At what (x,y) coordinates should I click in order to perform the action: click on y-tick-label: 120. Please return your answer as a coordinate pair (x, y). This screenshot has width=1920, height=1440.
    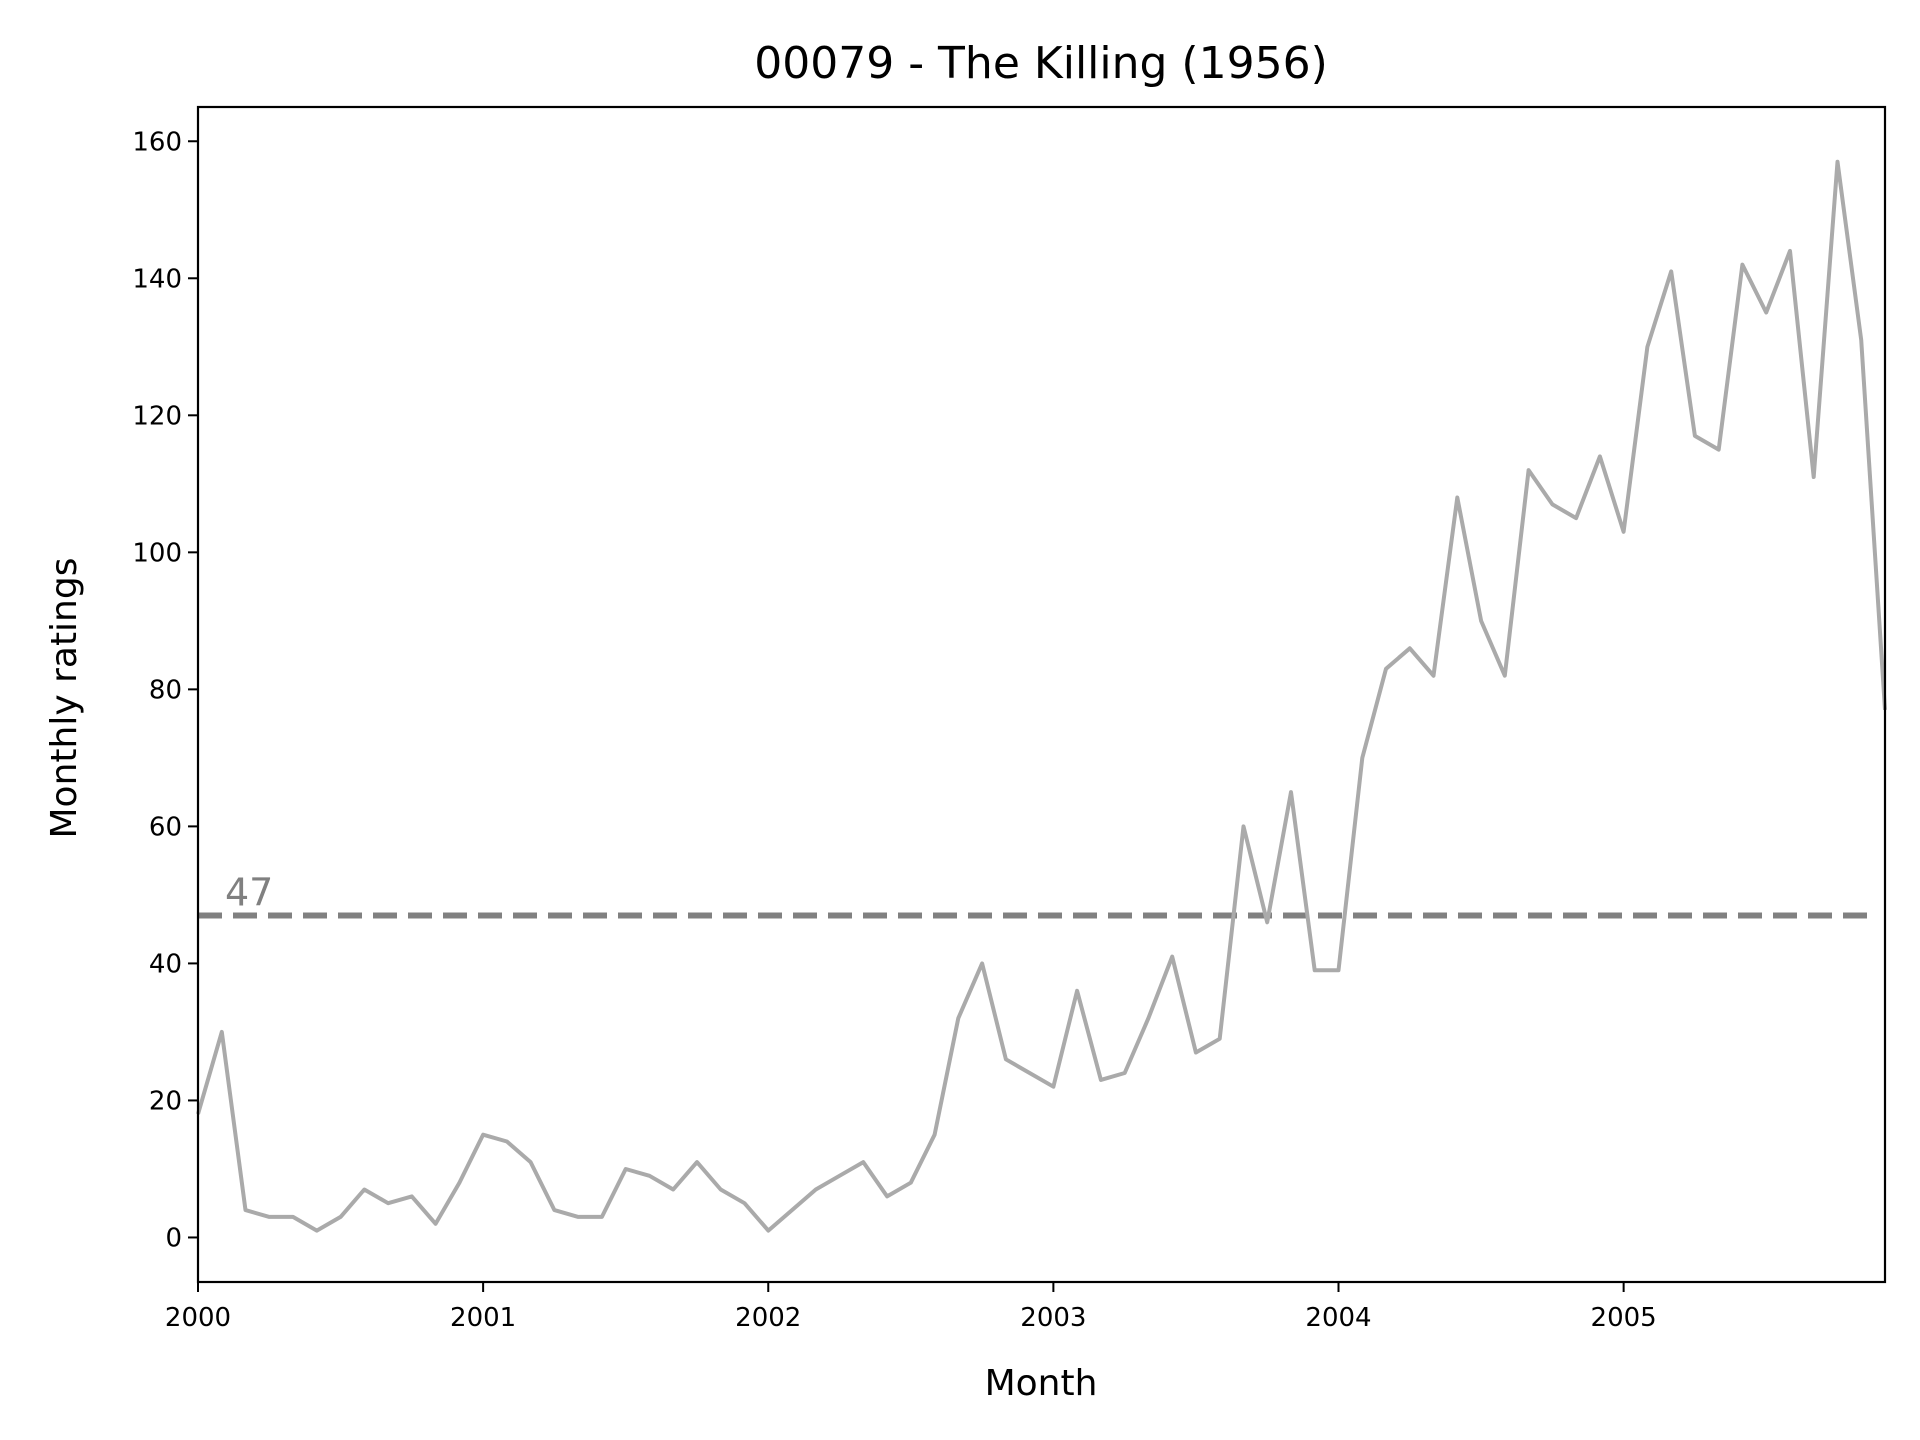
    Looking at the image, I should click on (157, 416).